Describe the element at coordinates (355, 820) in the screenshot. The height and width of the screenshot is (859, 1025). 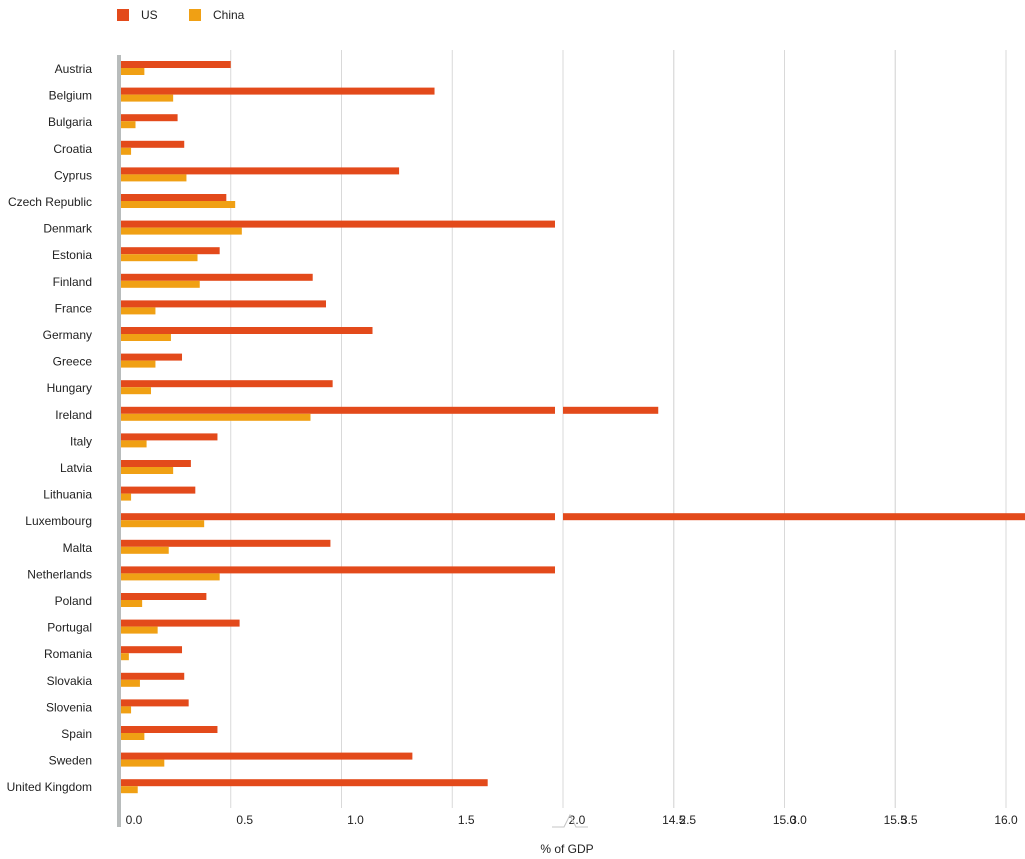
I see `x-tick-label: 1.0` at that location.